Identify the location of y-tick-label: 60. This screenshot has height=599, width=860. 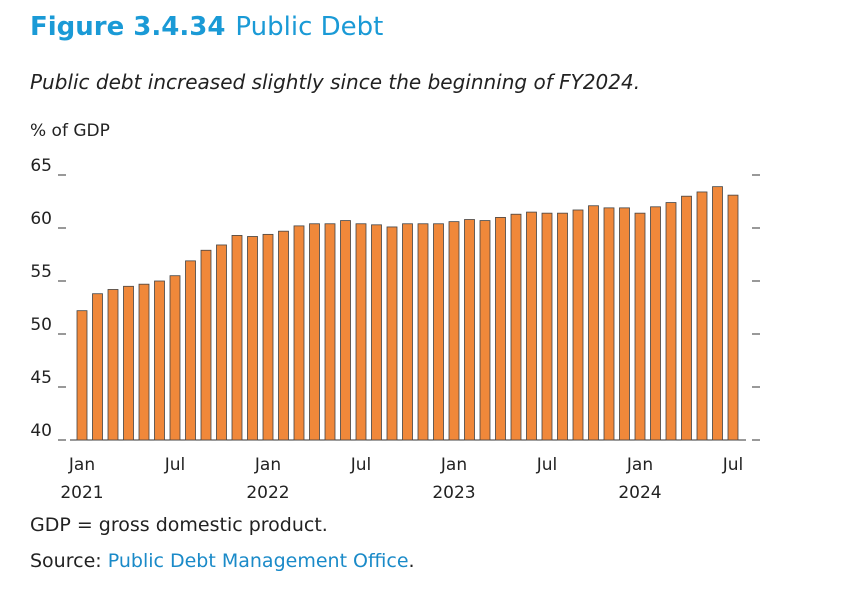
(41, 219).